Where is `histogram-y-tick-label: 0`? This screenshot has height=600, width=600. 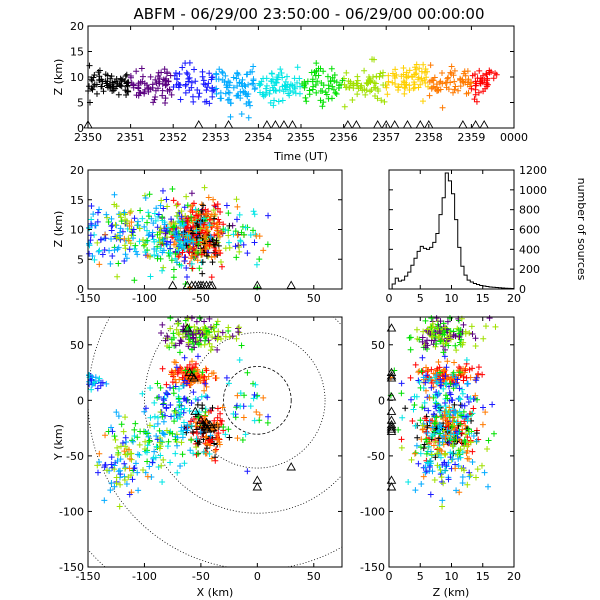 histogram-y-tick-label: 0 is located at coordinates (522, 289).